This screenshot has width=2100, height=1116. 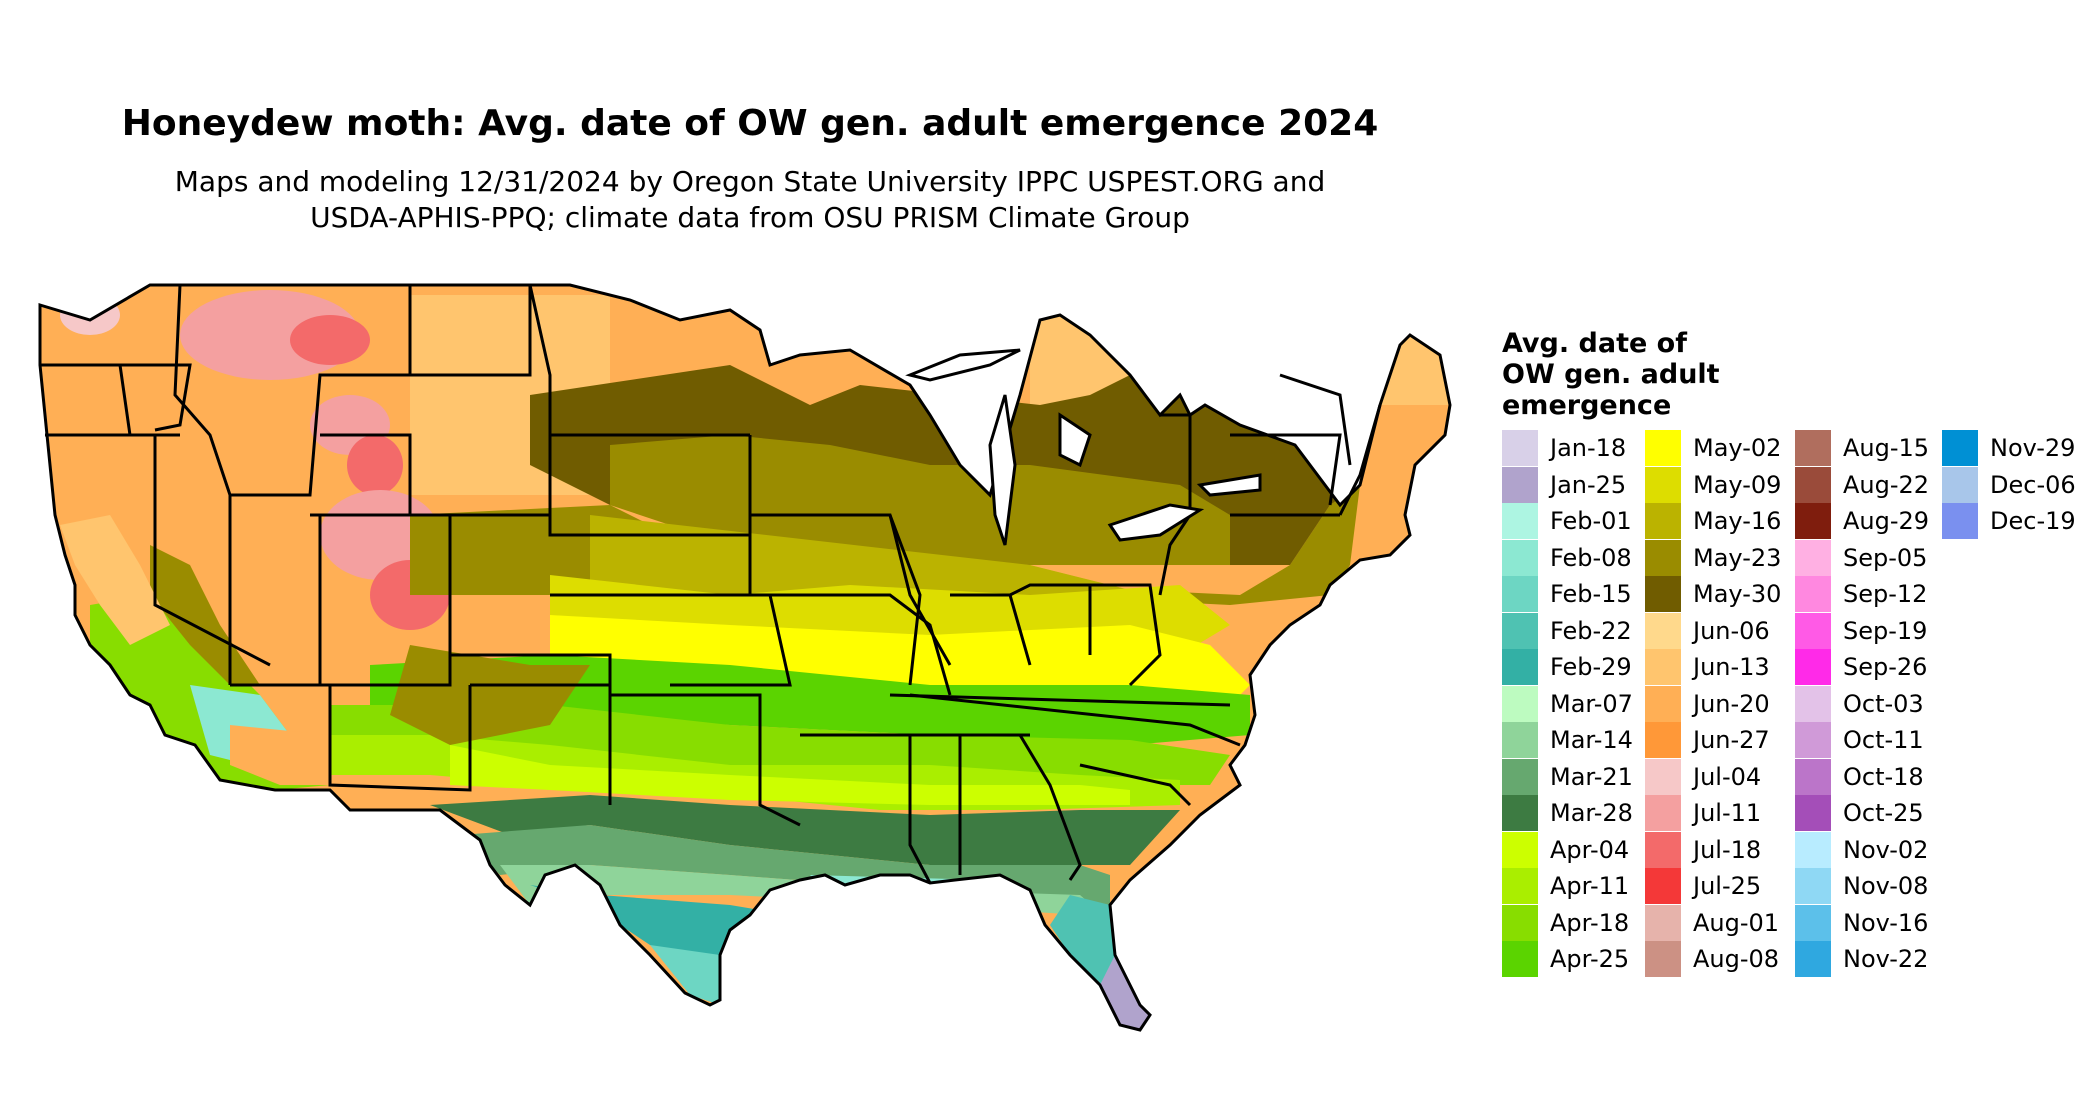 I want to click on legend-item: Mar-07, so click(x=1567, y=703).